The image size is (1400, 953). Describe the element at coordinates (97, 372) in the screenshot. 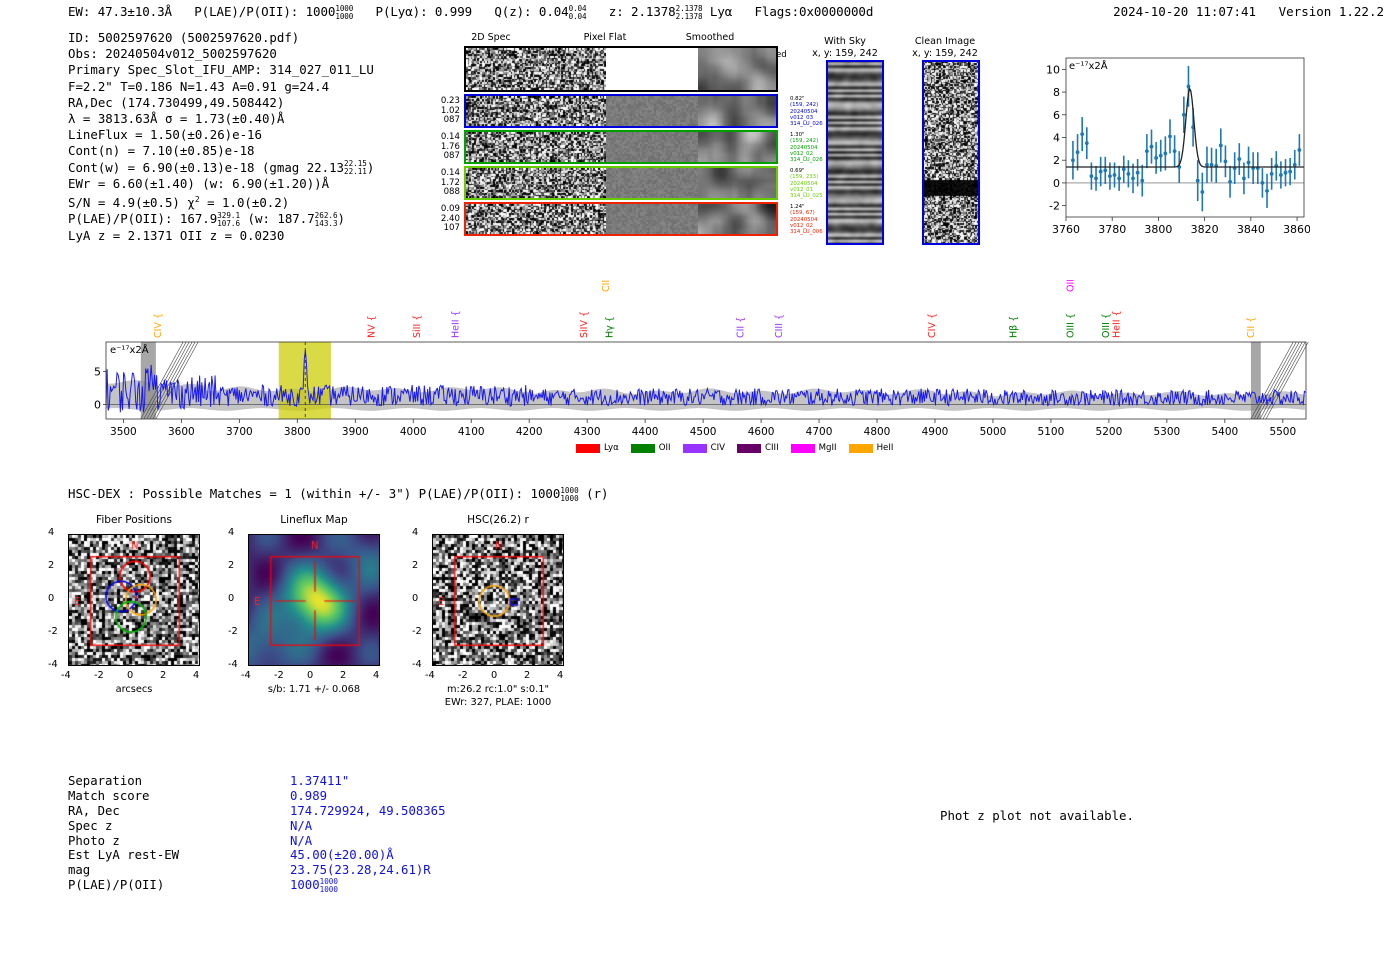

I see `svg-text: 5` at that location.